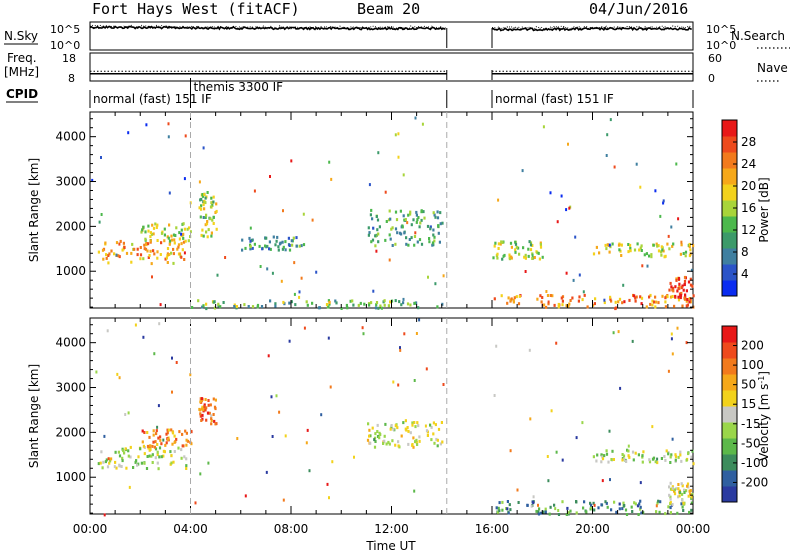 The image size is (800, 554). I want to click on velocity-colorbar-tick-label: 50, so click(748, 385).